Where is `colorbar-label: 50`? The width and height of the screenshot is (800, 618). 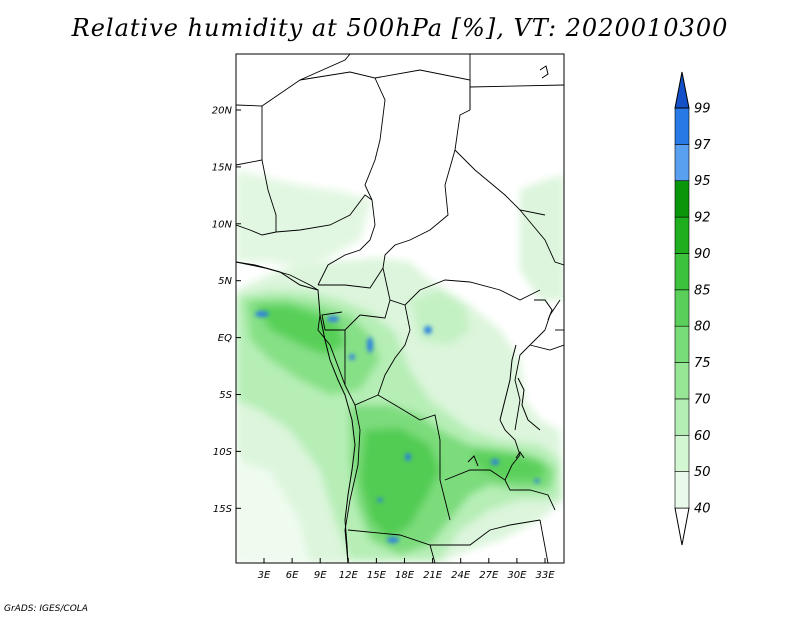 colorbar-label: 50 is located at coordinates (702, 472).